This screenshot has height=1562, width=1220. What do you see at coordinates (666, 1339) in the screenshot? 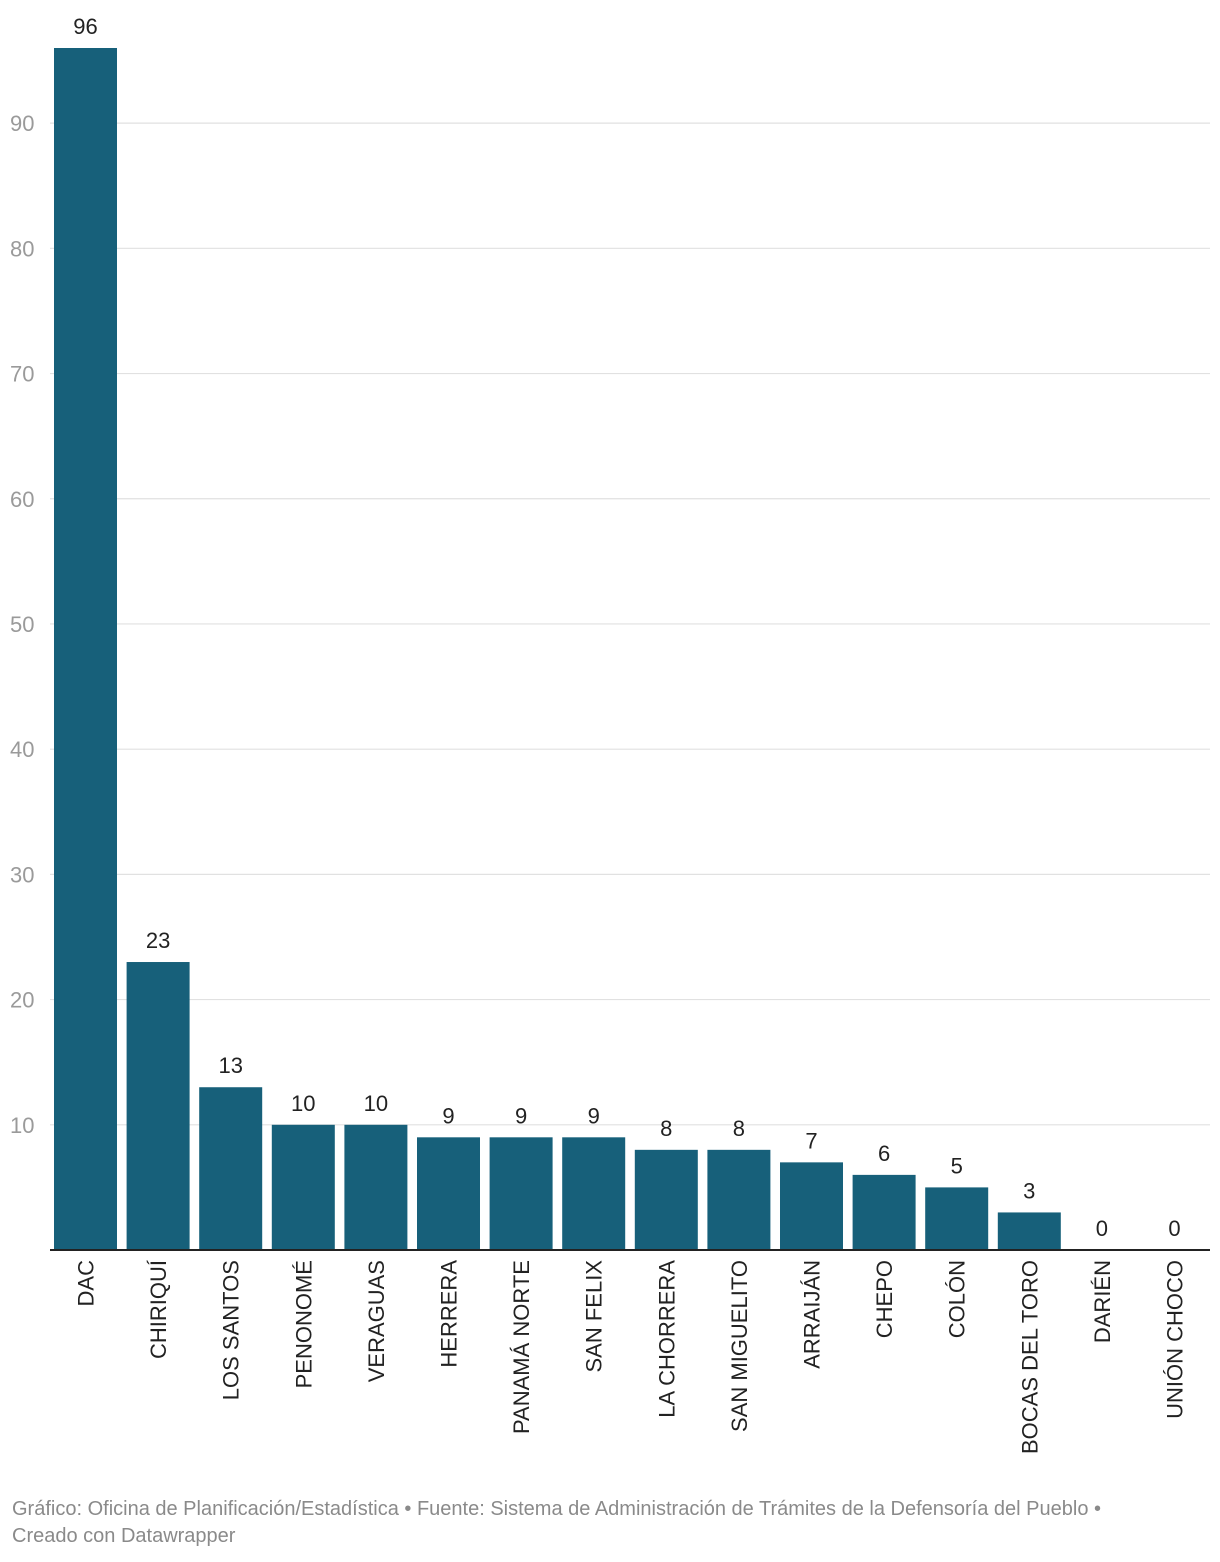
I see `category-label-la-chorrera: LA CHORRERA` at bounding box center [666, 1339].